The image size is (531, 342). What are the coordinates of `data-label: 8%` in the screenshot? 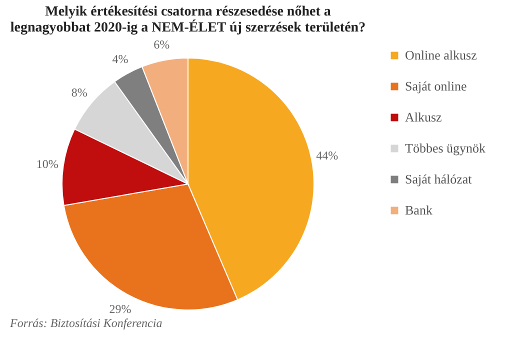 It's located at (79, 93).